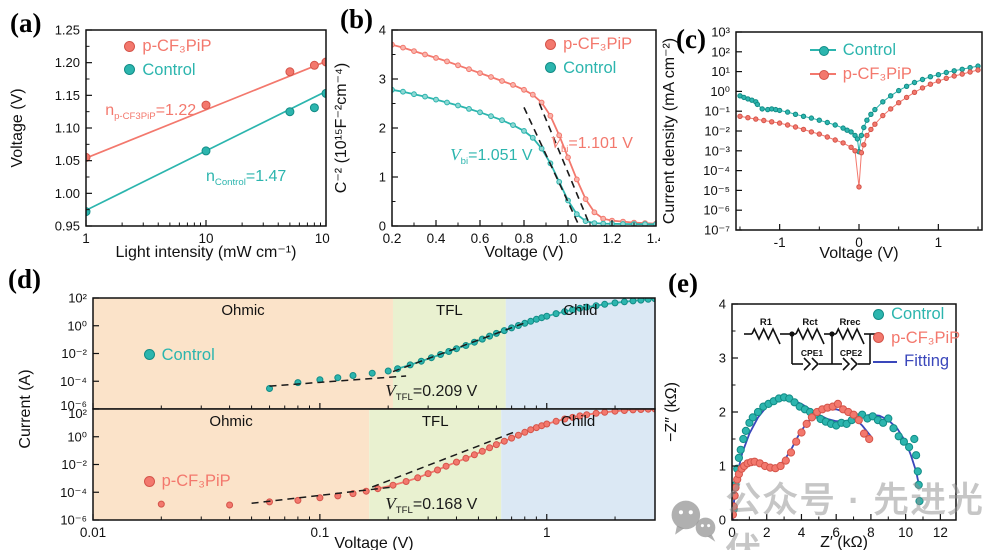 Image resolution: width=990 pixels, height=550 pixels. I want to click on control-points-markers, so click(206, 152).